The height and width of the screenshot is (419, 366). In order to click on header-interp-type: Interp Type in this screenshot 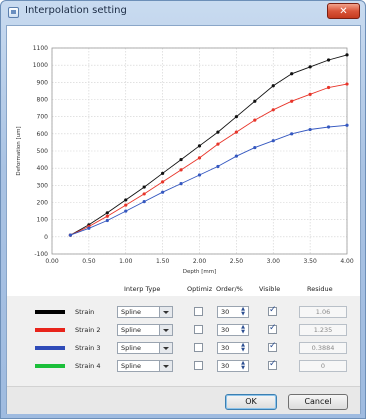, I will do `click(142, 289)`.